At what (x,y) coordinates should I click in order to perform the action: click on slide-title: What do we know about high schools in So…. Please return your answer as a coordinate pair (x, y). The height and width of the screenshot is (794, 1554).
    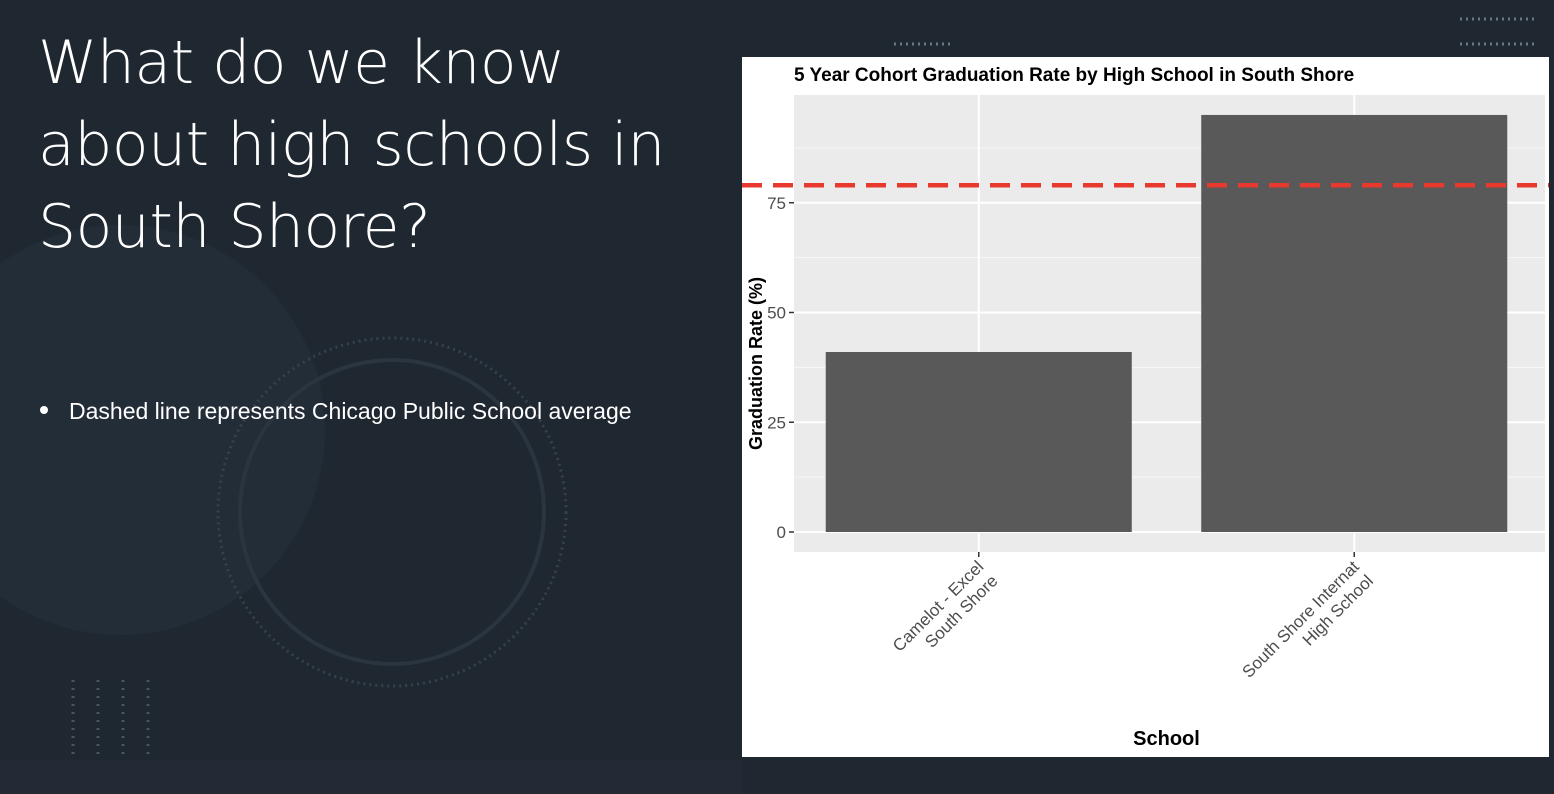
    Looking at the image, I should click on (388, 145).